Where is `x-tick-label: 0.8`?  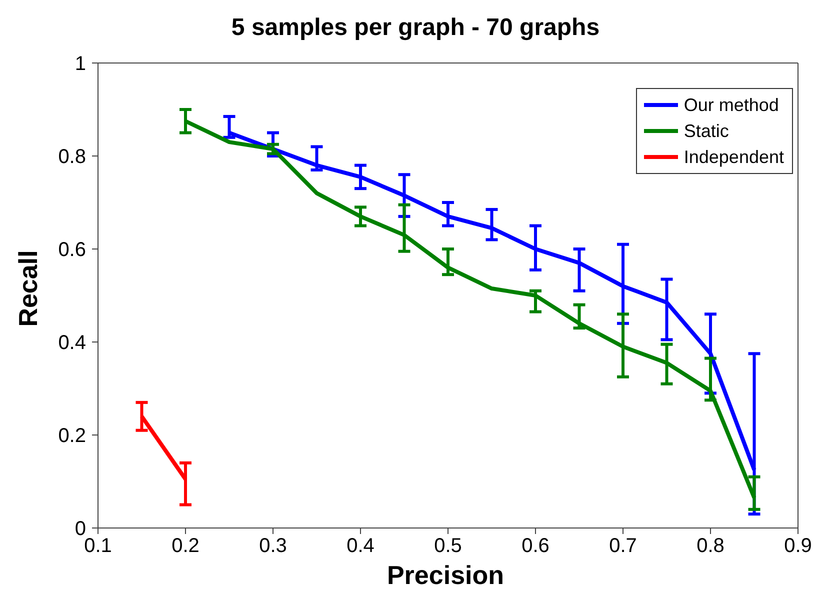 x-tick-label: 0.8 is located at coordinates (710, 546).